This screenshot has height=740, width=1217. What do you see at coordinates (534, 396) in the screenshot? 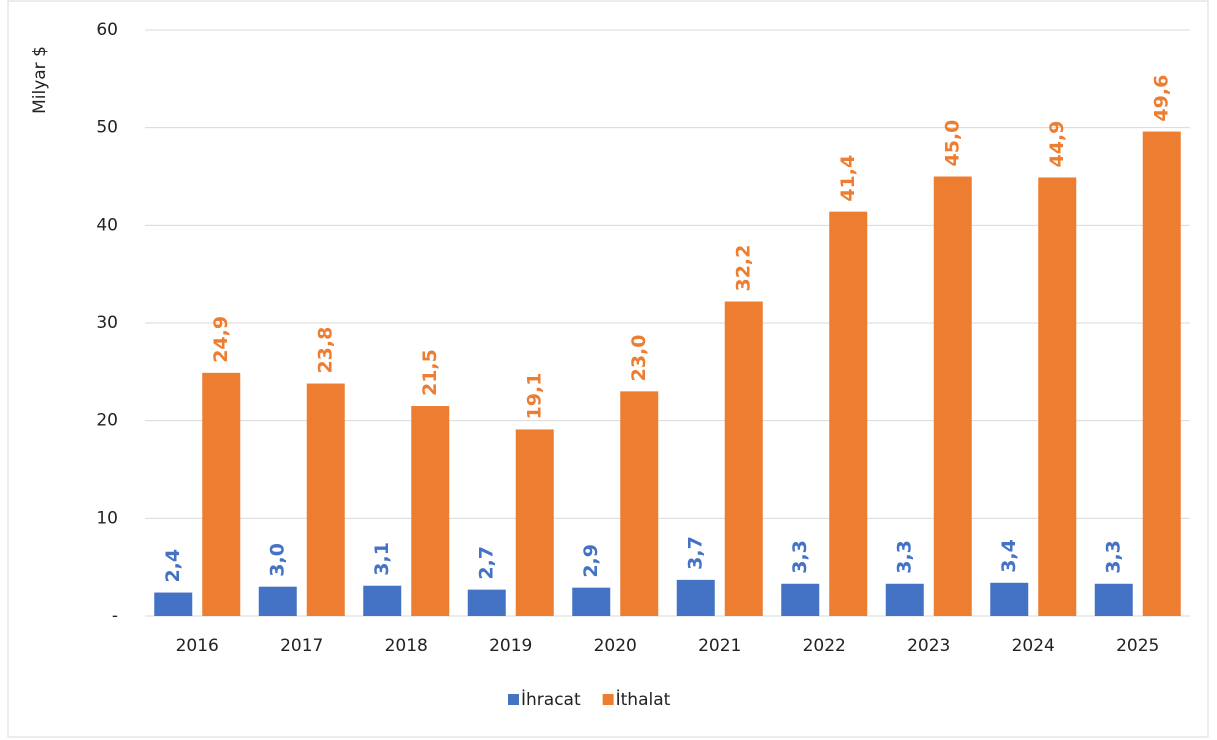
I see `data-label: 19,1` at bounding box center [534, 396].